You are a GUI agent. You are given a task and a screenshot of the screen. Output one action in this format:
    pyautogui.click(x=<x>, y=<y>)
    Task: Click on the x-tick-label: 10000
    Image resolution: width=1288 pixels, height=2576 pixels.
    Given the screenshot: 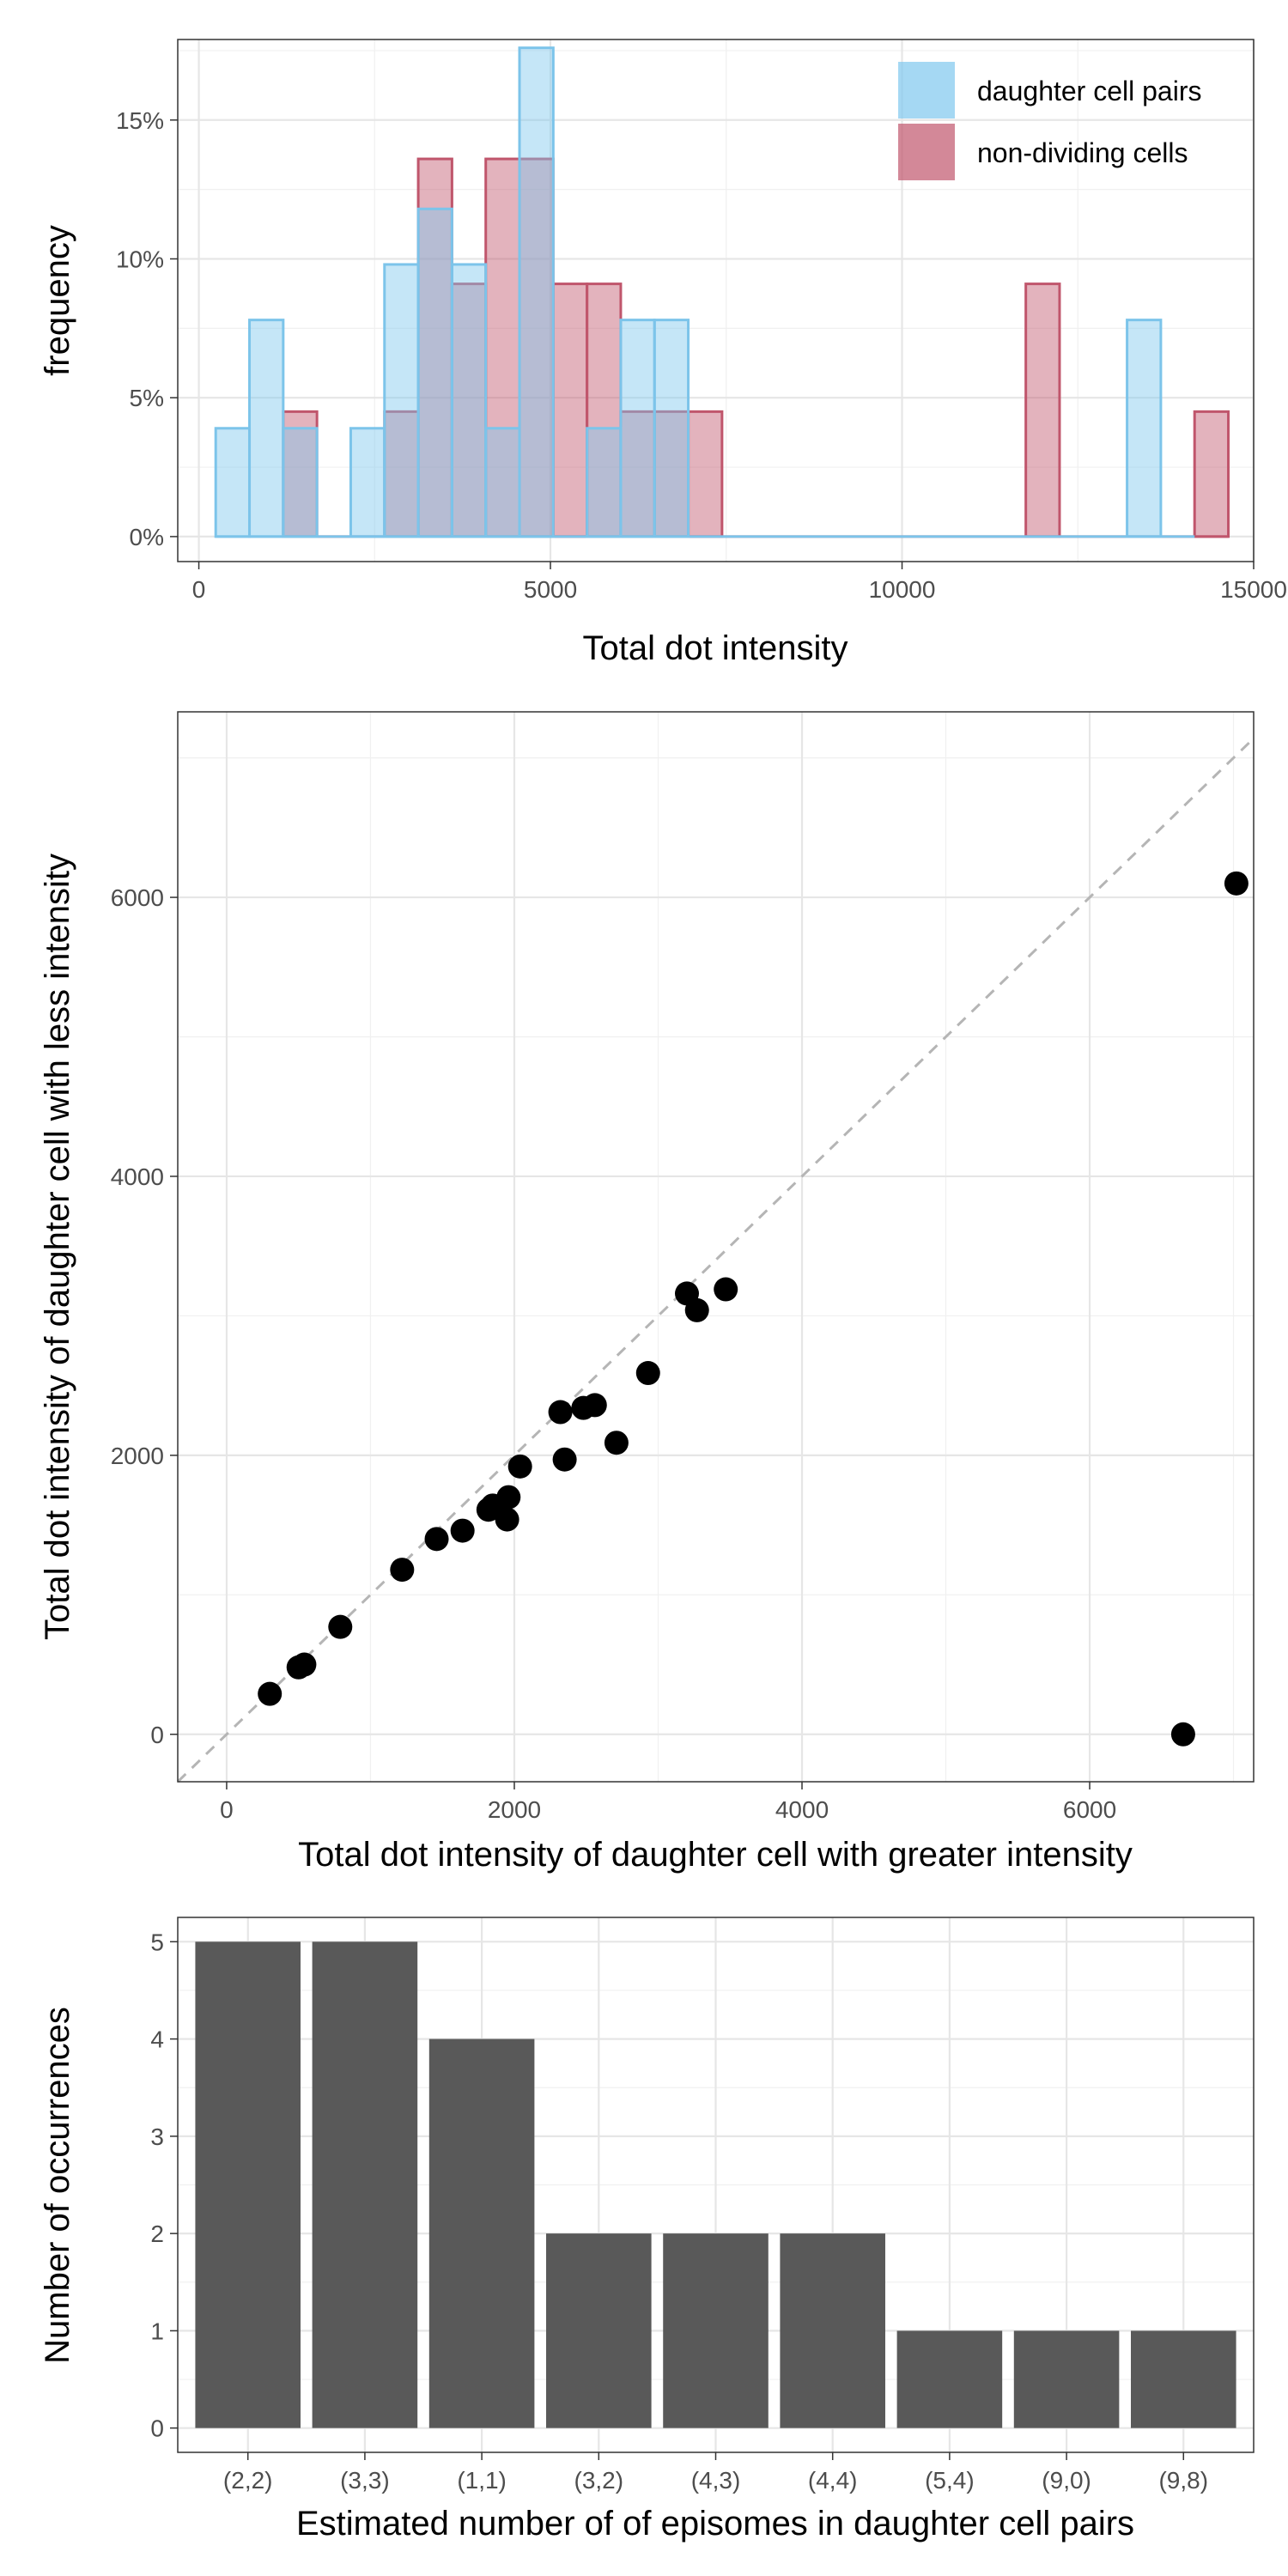 What is the action you would take?
    pyautogui.click(x=903, y=589)
    